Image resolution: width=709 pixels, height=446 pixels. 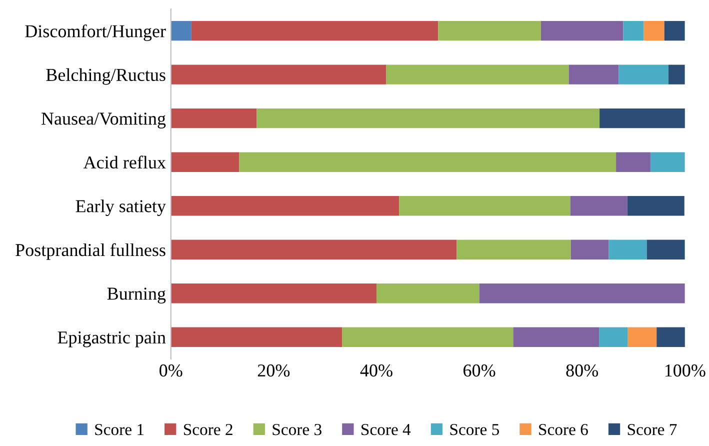 What do you see at coordinates (124, 162) in the screenshot?
I see `y-tick-label: Acid reflux` at bounding box center [124, 162].